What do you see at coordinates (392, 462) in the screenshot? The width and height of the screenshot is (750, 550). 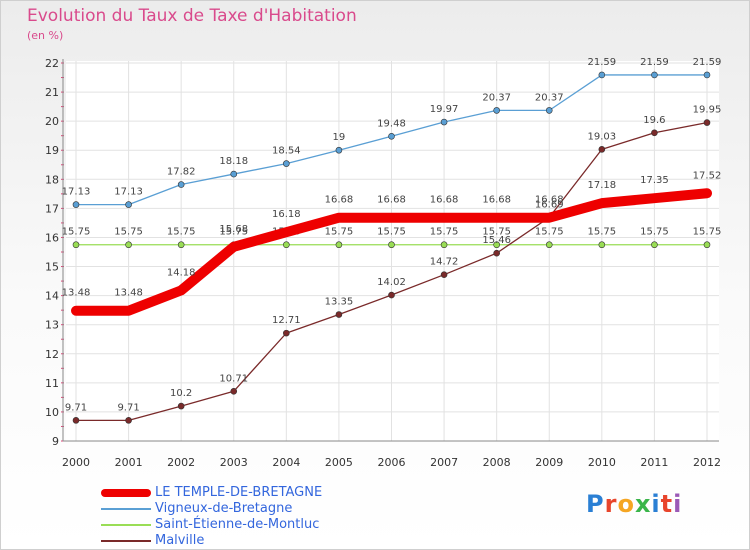 I see `x-tick-label: 2006` at bounding box center [392, 462].